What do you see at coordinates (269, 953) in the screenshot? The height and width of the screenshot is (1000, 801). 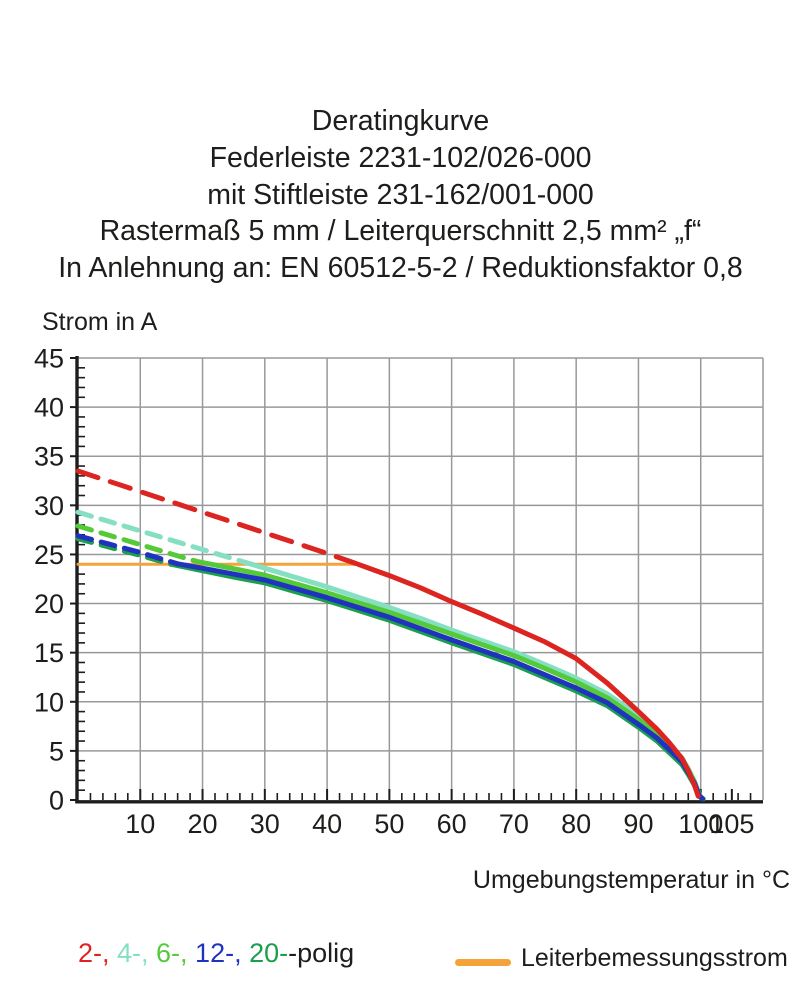 I see `legend-pole-label: 20-` at bounding box center [269, 953].